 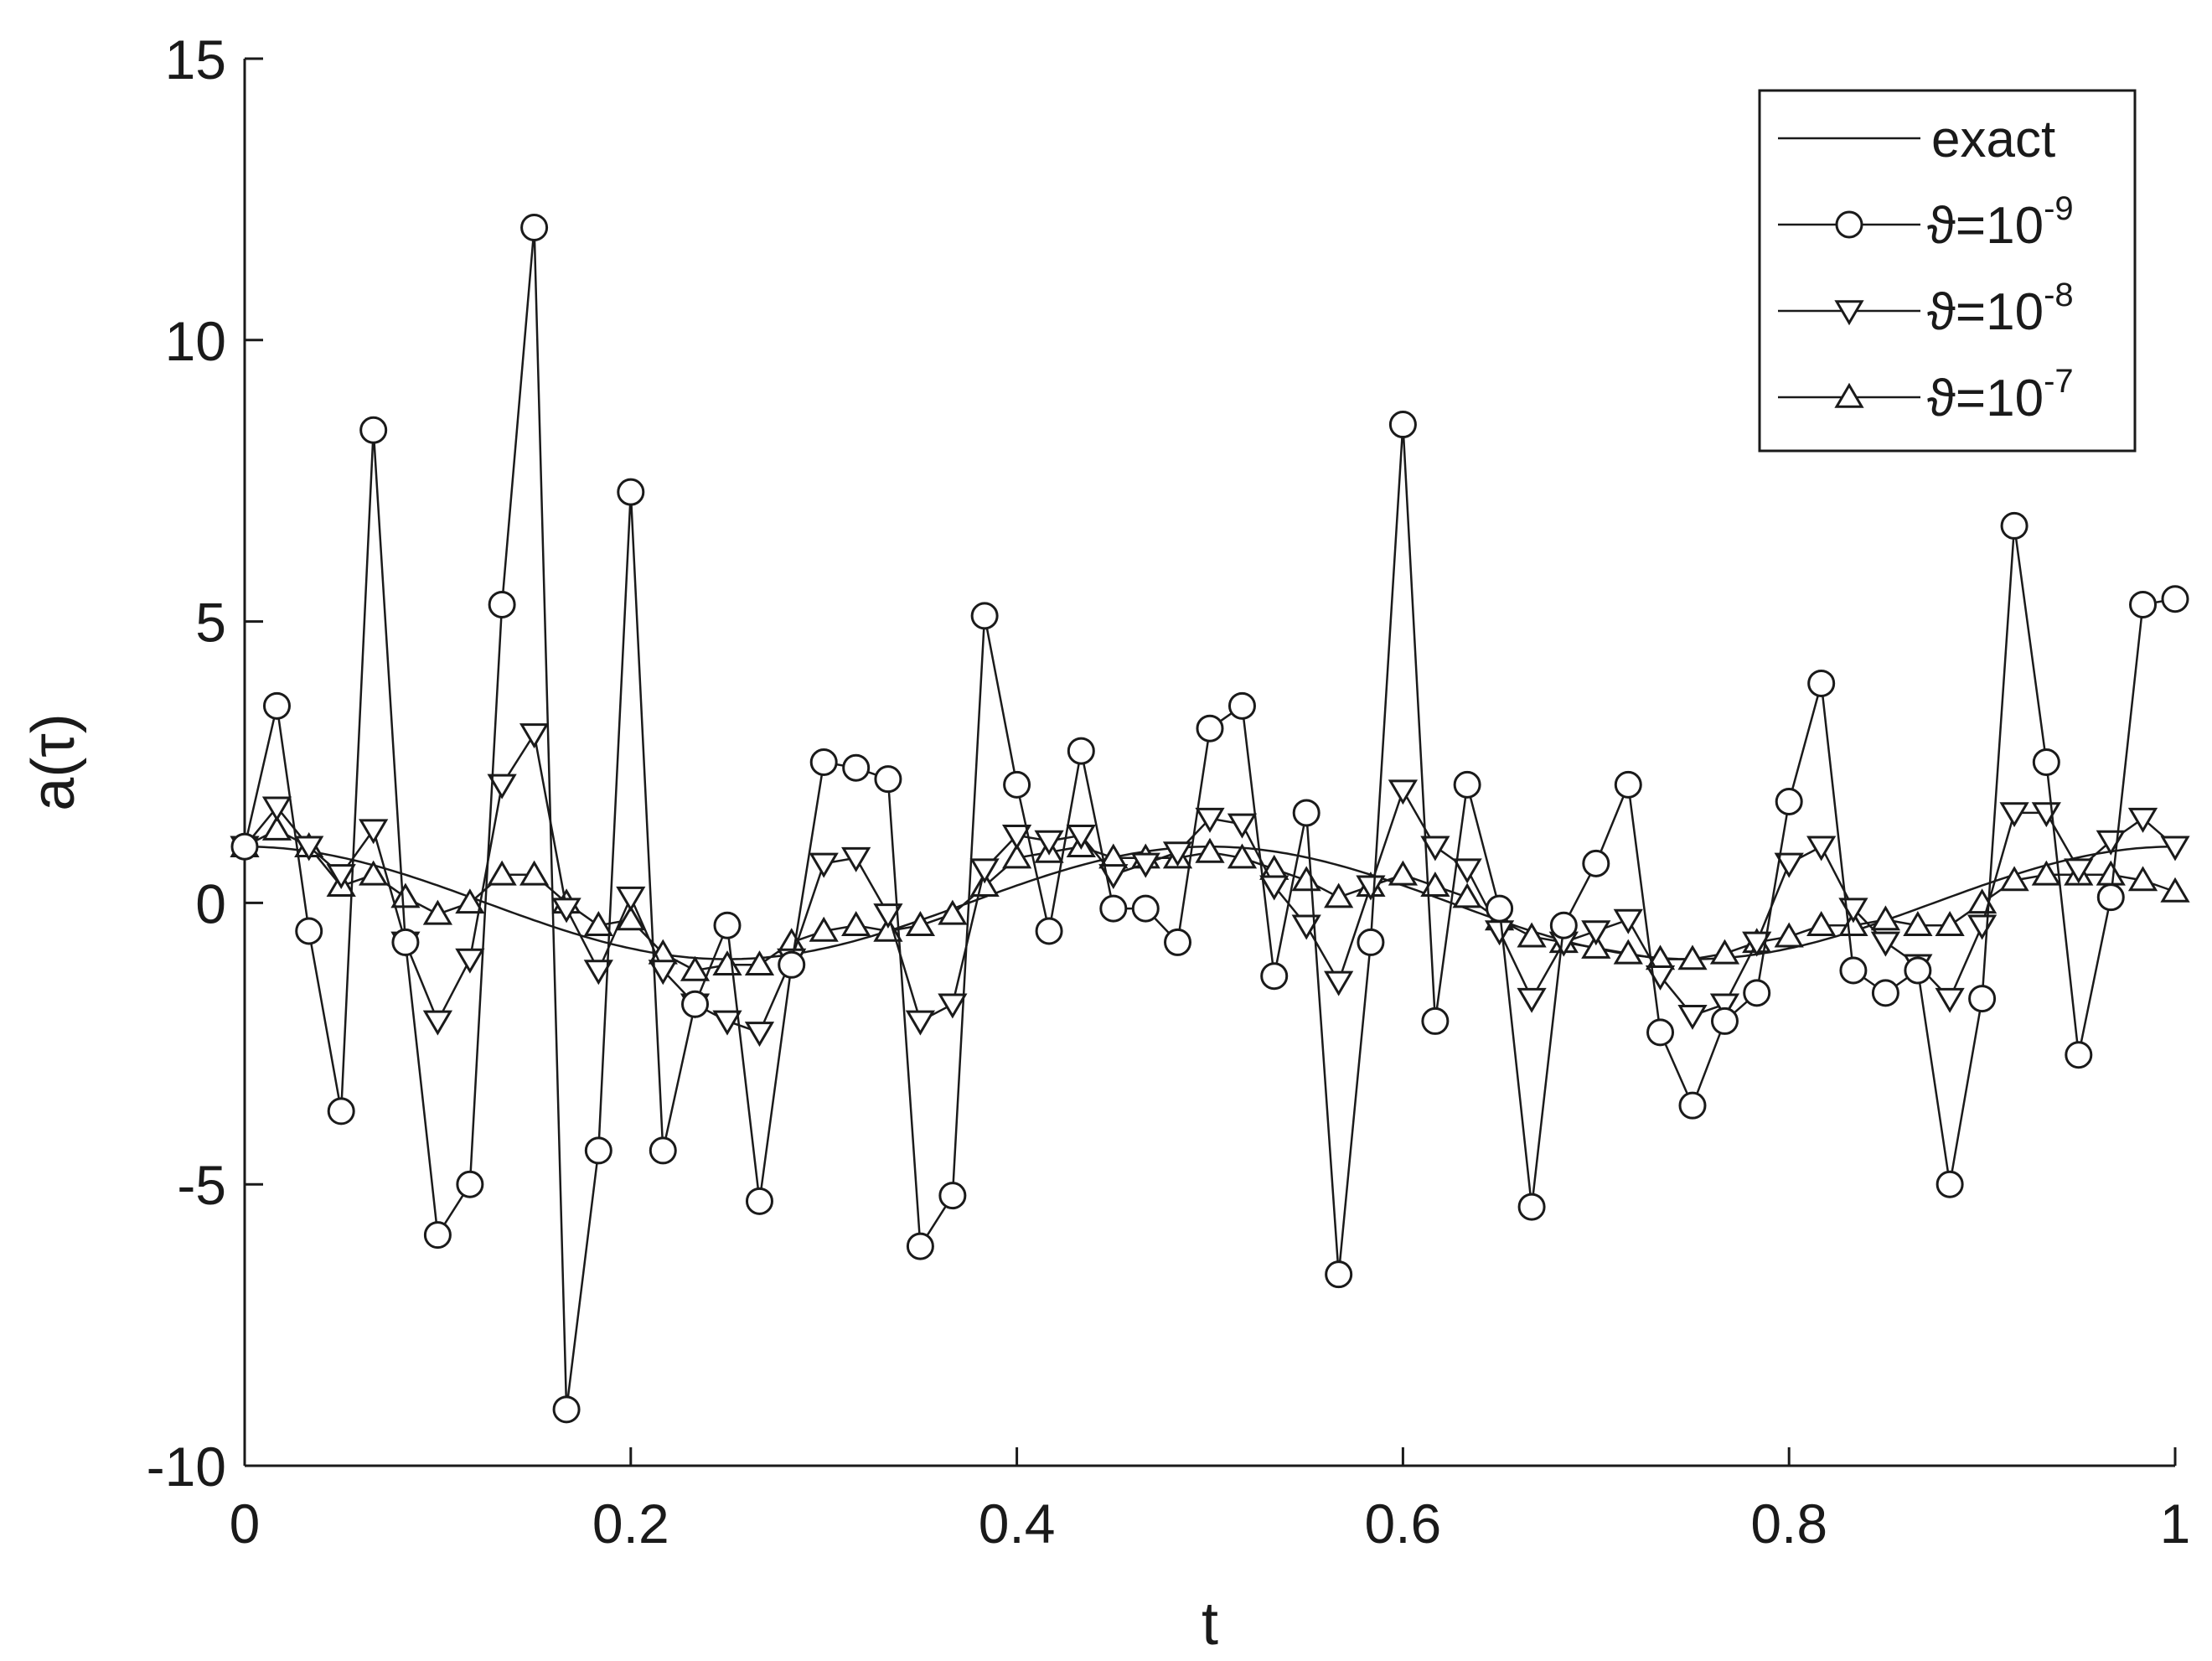 I want to click on legend-label-exact: exact, so click(x=1993, y=139).